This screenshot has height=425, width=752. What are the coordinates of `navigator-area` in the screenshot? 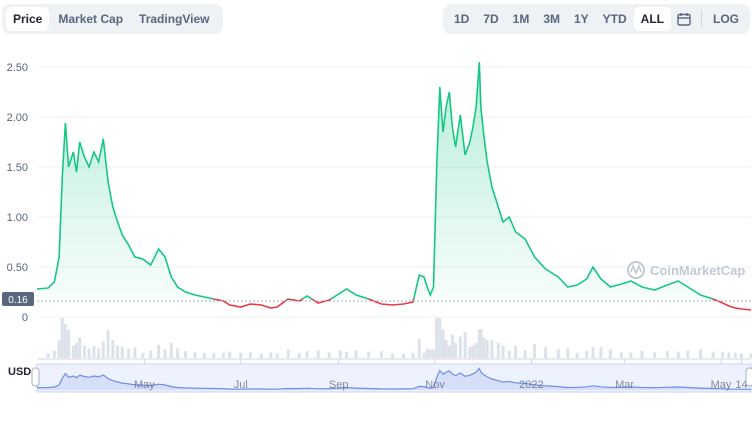 It's located at (394, 379).